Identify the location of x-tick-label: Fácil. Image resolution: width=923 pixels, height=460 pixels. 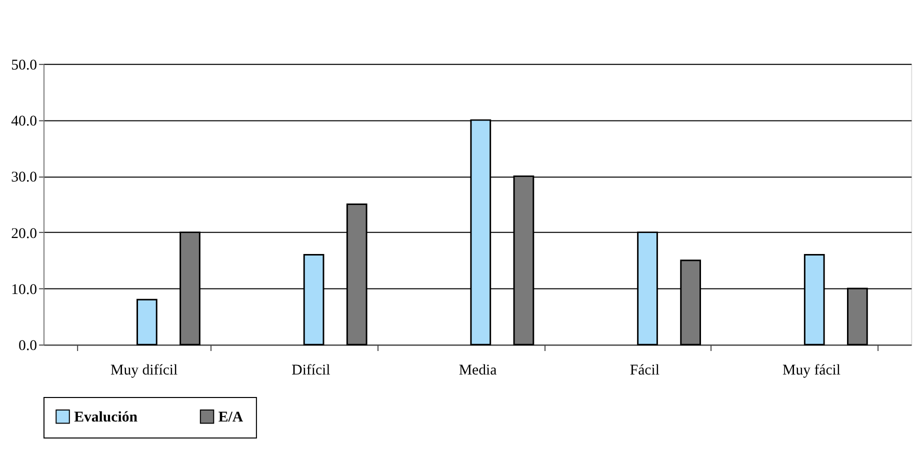
(645, 370).